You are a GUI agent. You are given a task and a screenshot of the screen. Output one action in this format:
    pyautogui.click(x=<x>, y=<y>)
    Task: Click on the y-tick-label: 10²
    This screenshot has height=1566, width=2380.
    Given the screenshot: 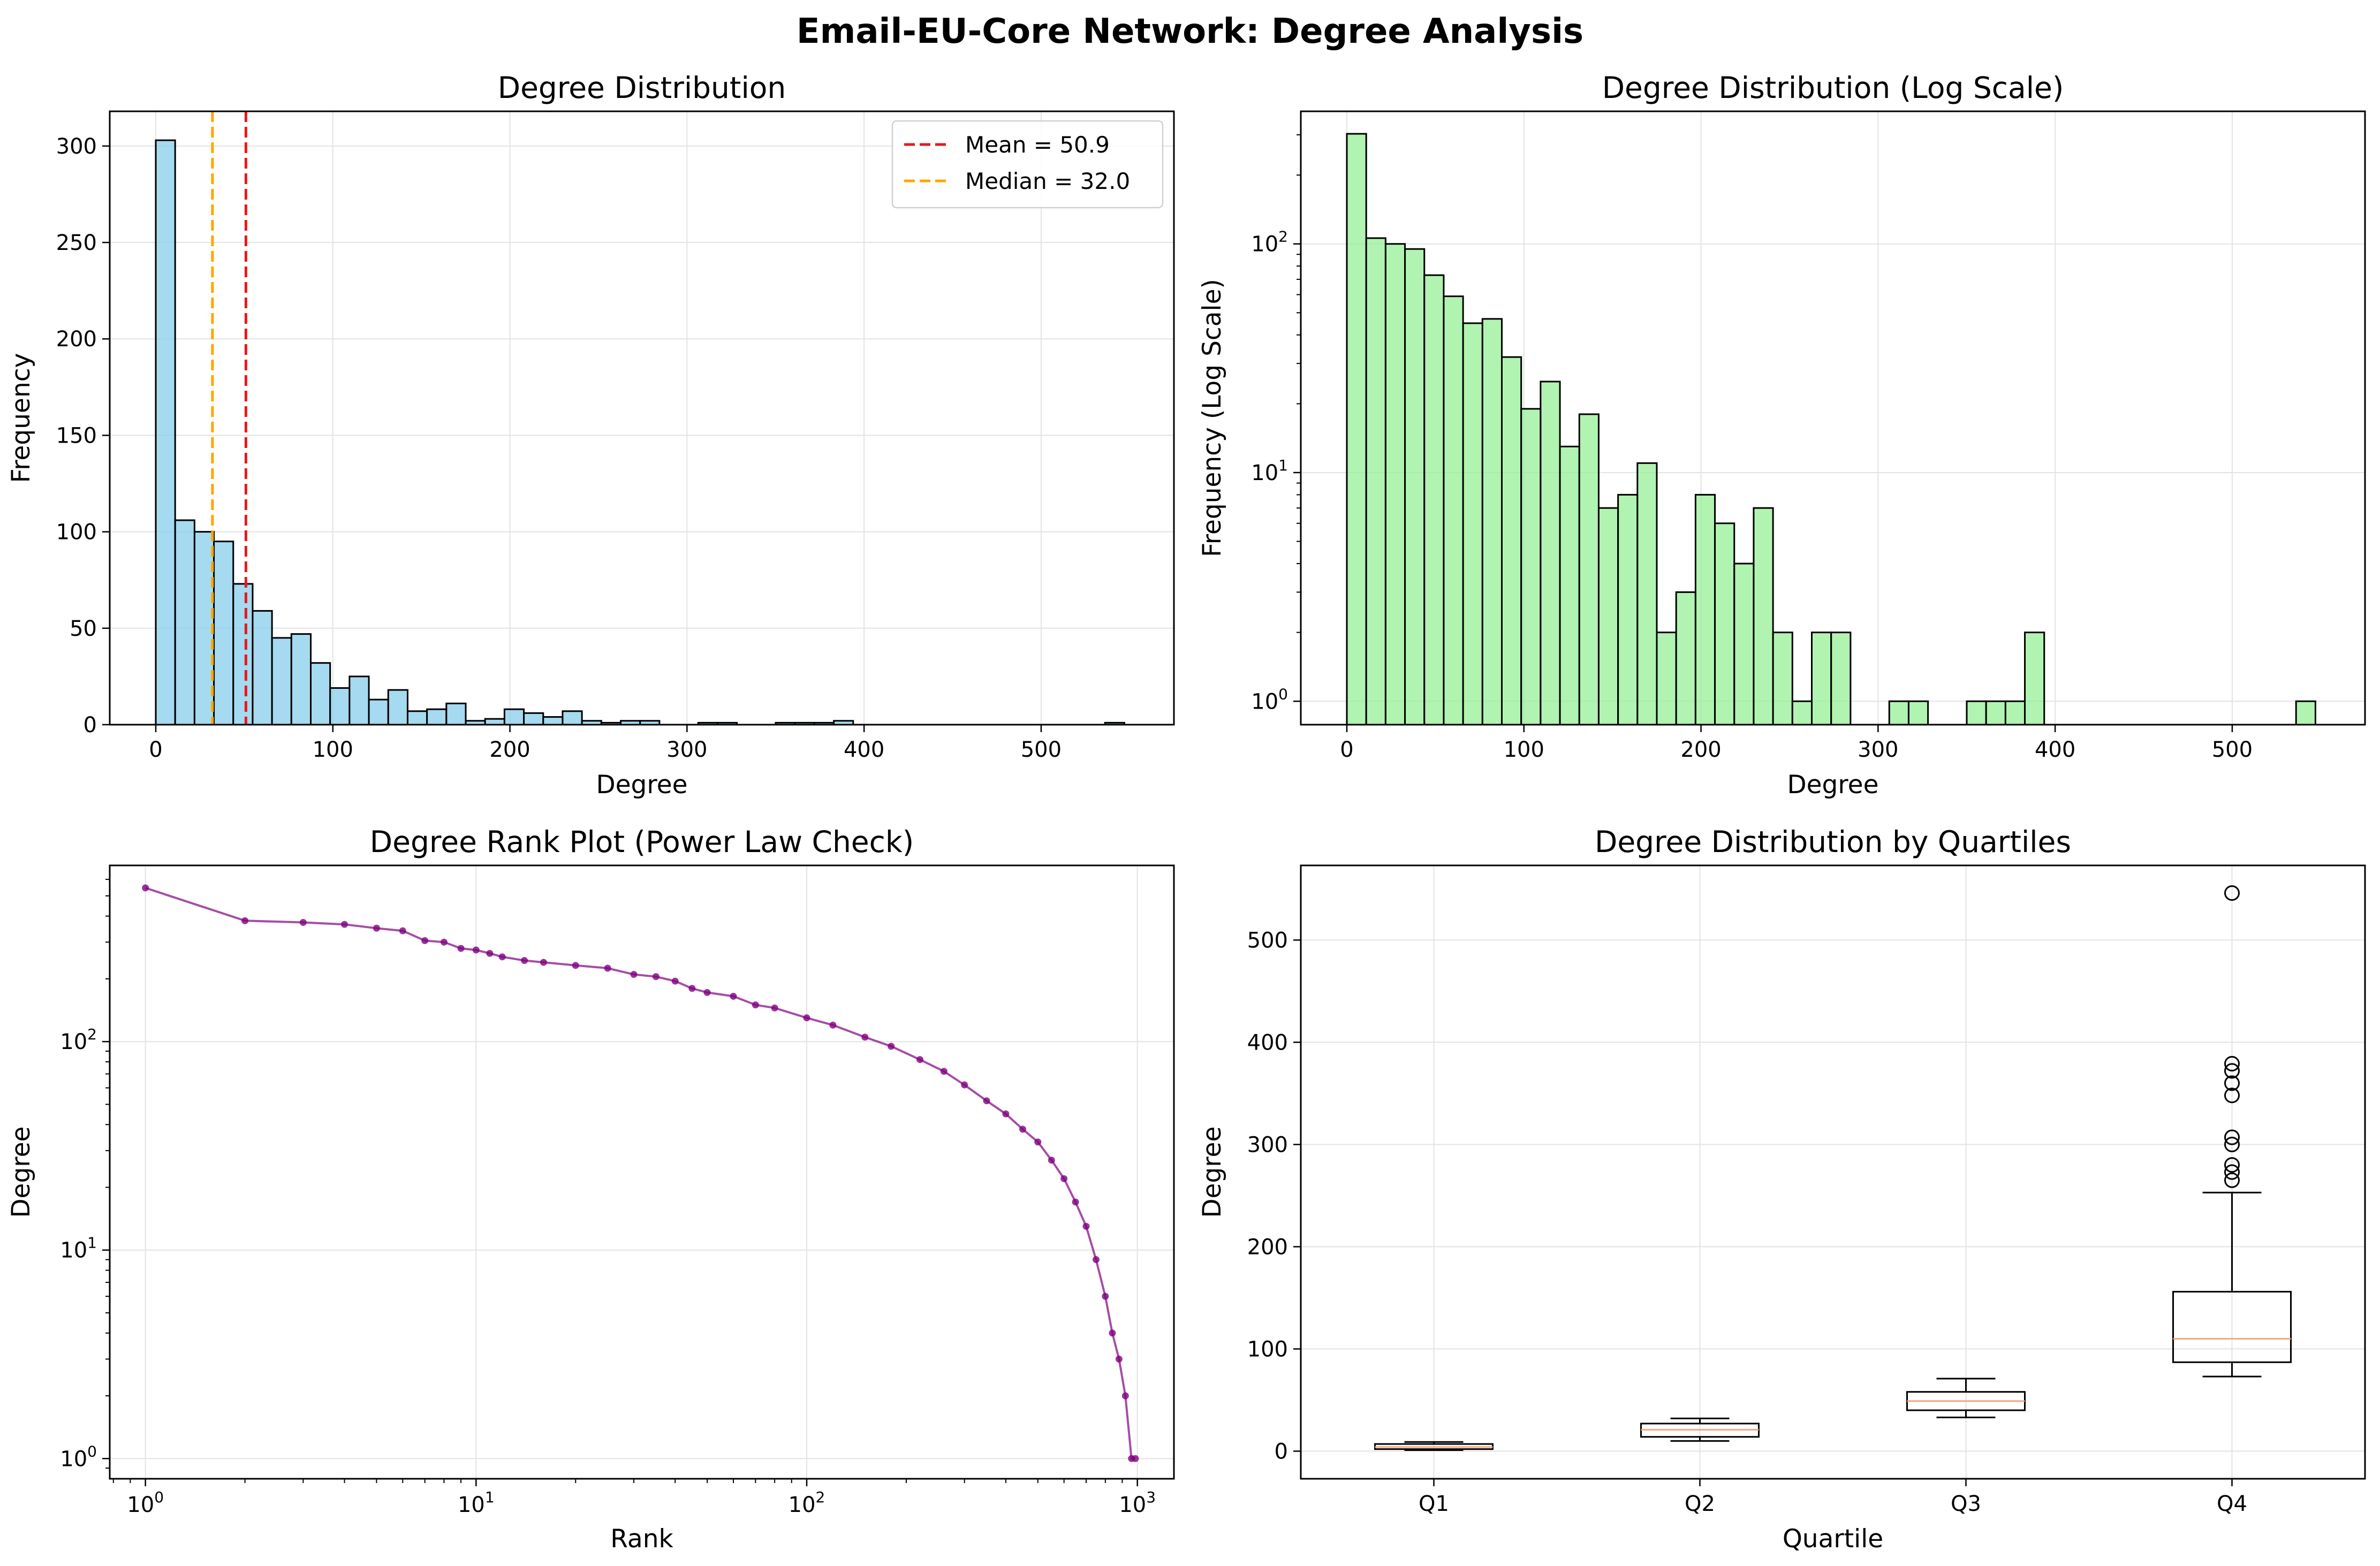 What is the action you would take?
    pyautogui.click(x=1269, y=242)
    